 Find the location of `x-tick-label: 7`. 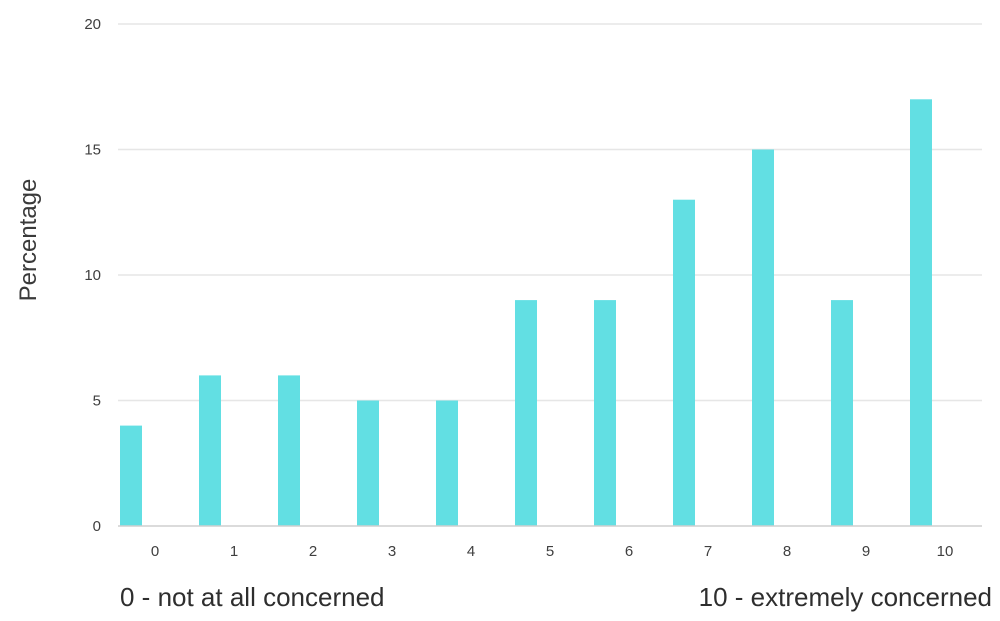

x-tick-label: 7 is located at coordinates (708, 551).